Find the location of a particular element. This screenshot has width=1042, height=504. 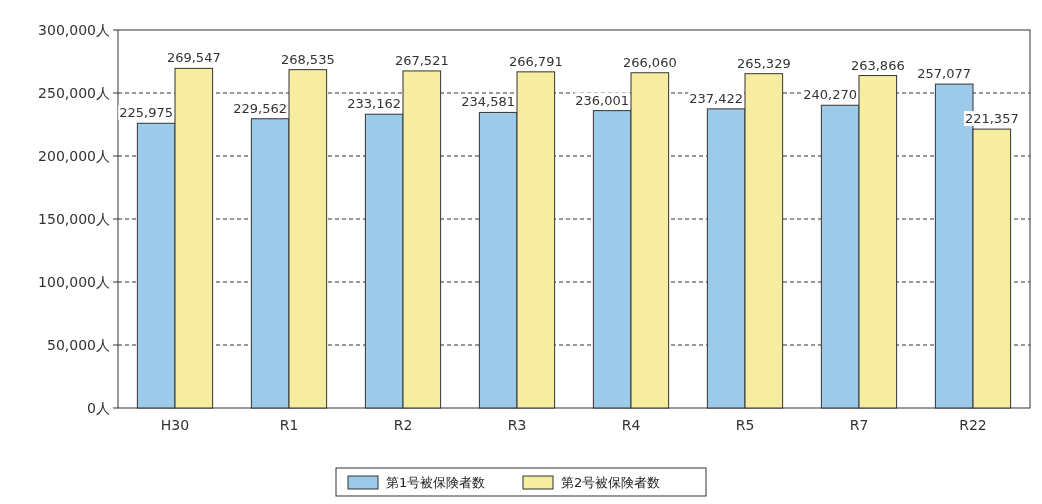

data-label: 229,562 is located at coordinates (260, 108).